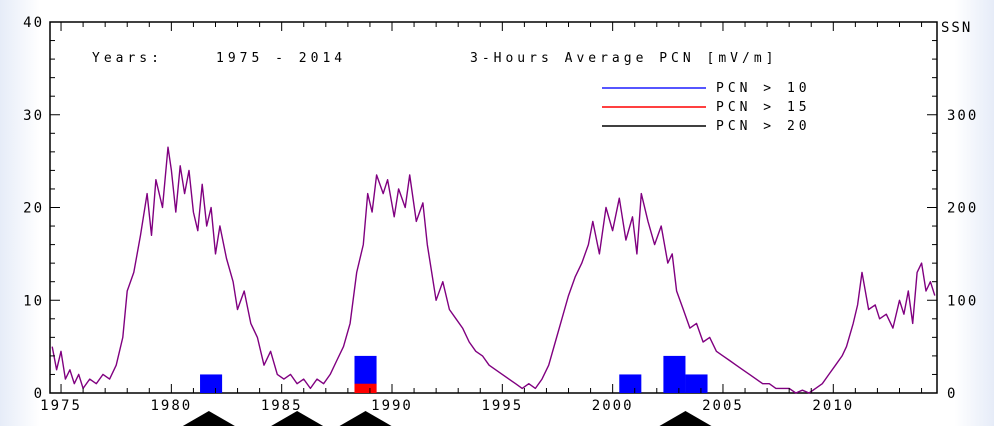 The image size is (994, 431). Describe the element at coordinates (281, 58) in the screenshot. I see `header-years-range: 1975 - 2014` at that location.